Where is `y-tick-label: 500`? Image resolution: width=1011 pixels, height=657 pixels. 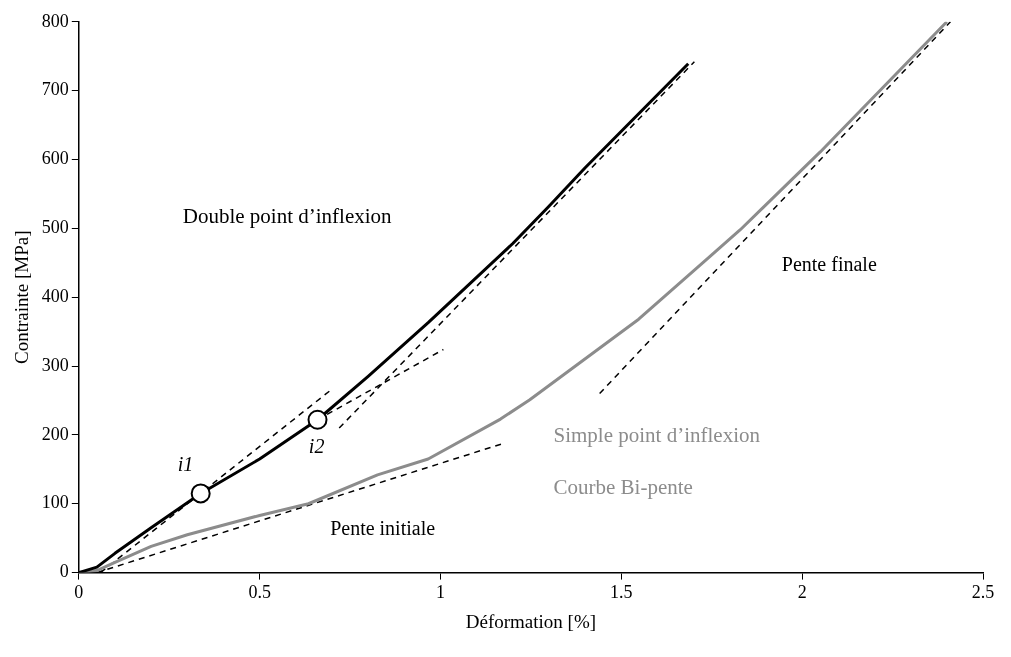
y-tick-label: 500 is located at coordinates (55, 227).